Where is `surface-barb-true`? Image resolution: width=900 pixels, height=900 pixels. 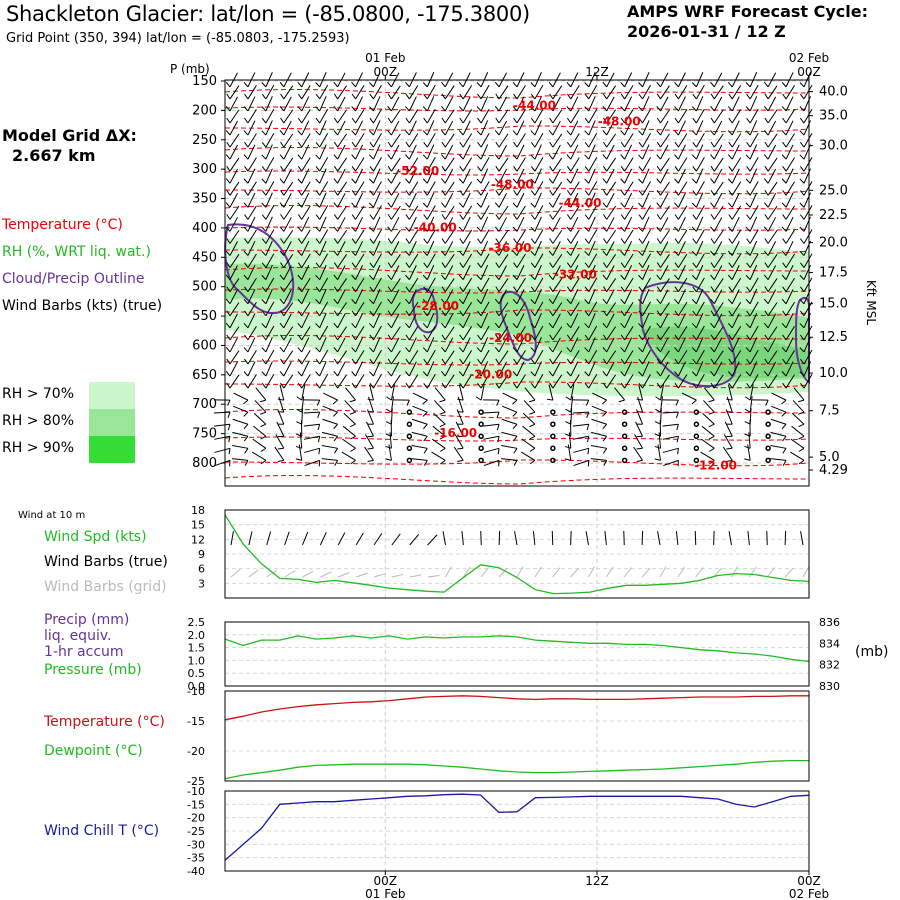
surface-barb-true is located at coordinates (269, 538).